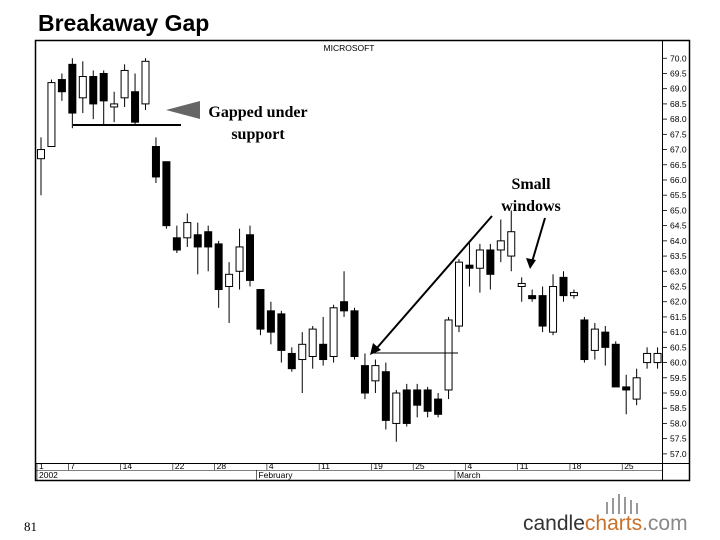 This screenshot has width=720, height=540. I want to click on x-tick-label: 4, so click(271, 466).